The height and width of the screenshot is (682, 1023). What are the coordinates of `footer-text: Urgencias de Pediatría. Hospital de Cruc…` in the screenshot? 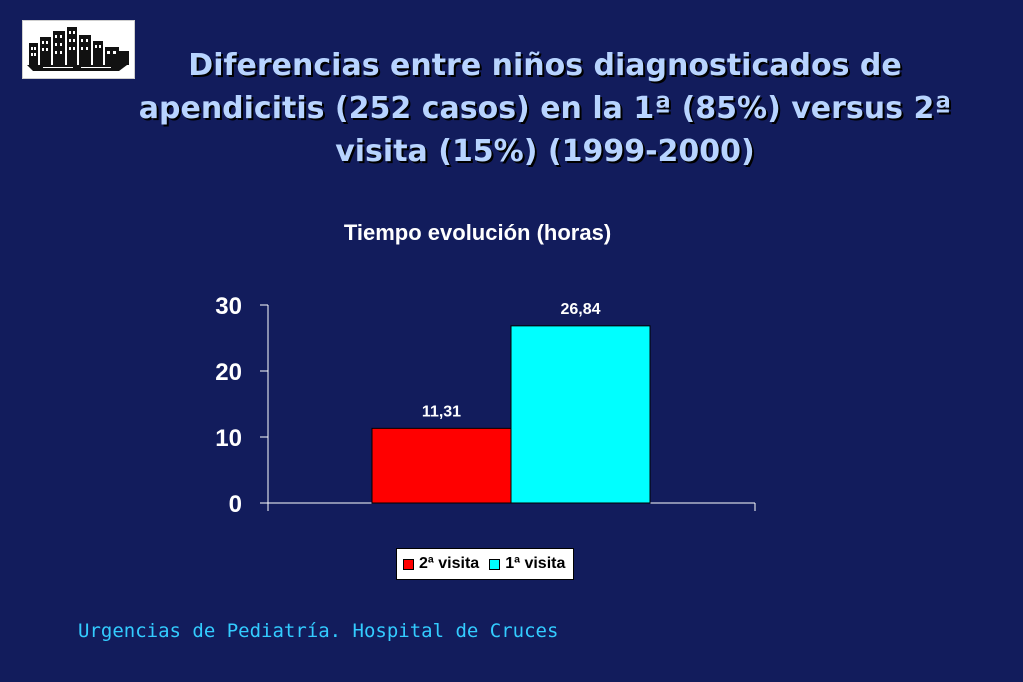 It's located at (318, 631).